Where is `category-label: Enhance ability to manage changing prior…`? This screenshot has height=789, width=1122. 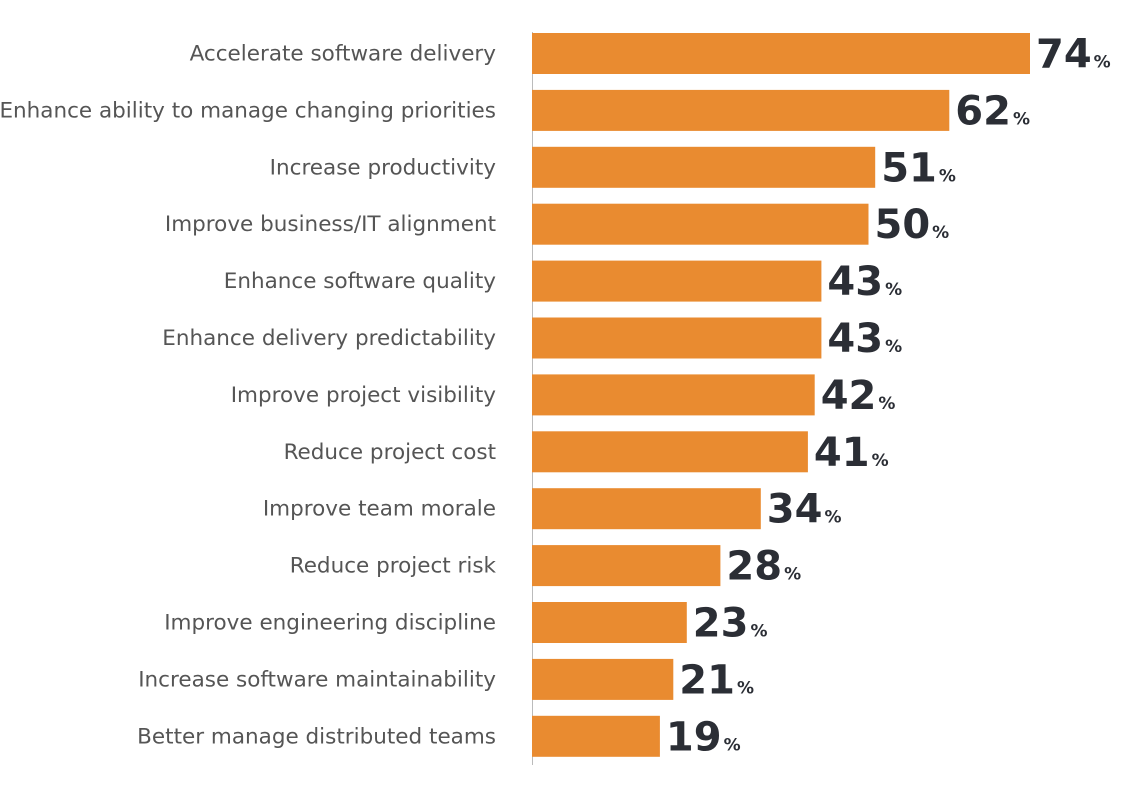
category-label: Enhance ability to manage changing prior… is located at coordinates (248, 110).